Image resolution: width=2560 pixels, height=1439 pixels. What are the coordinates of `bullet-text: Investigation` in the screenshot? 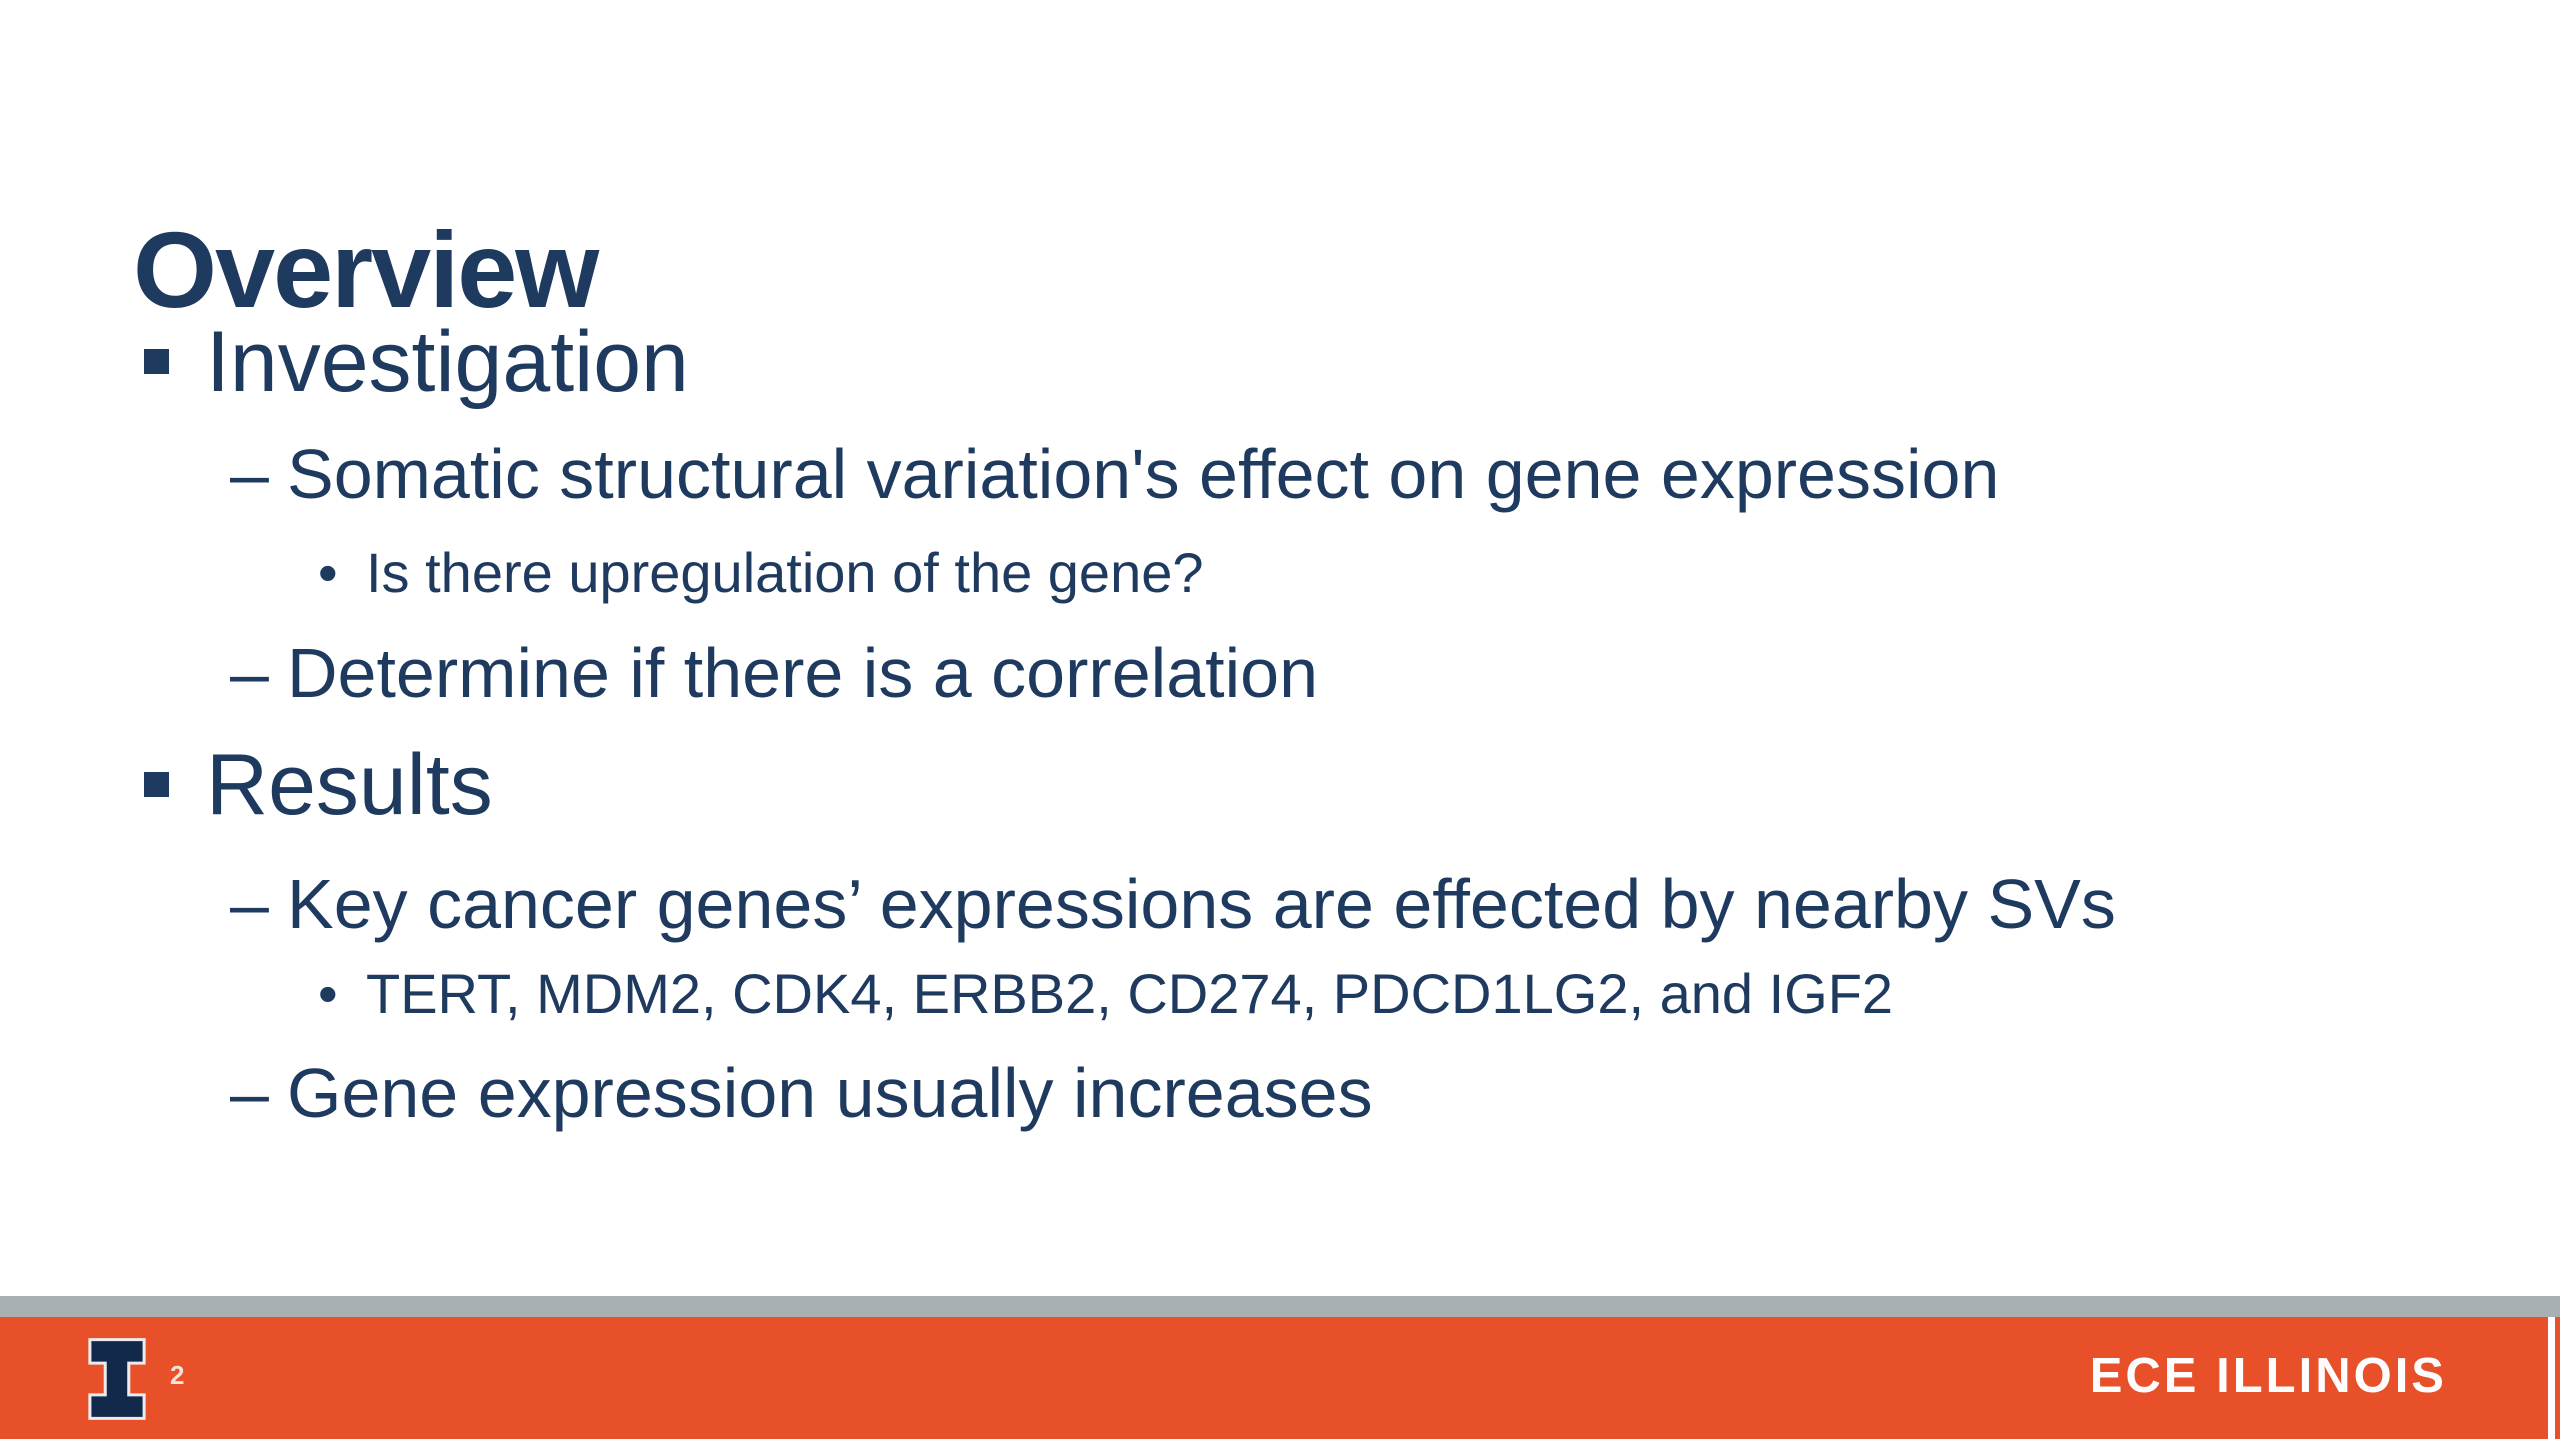 It's located at (447, 362).